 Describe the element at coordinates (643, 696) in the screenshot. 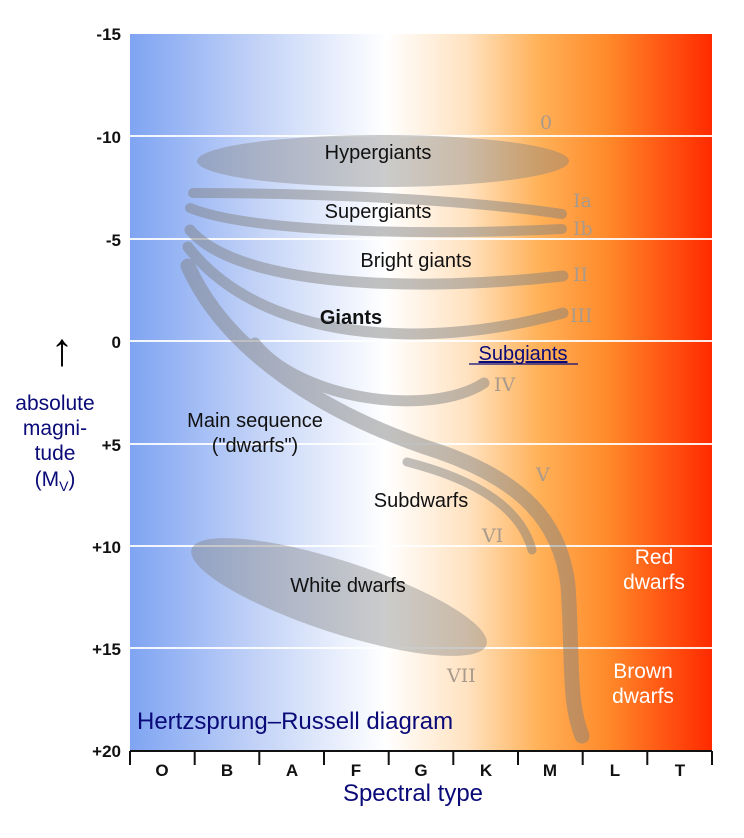

I see `brown-dwarfs-label-line2: dwarfs` at that location.